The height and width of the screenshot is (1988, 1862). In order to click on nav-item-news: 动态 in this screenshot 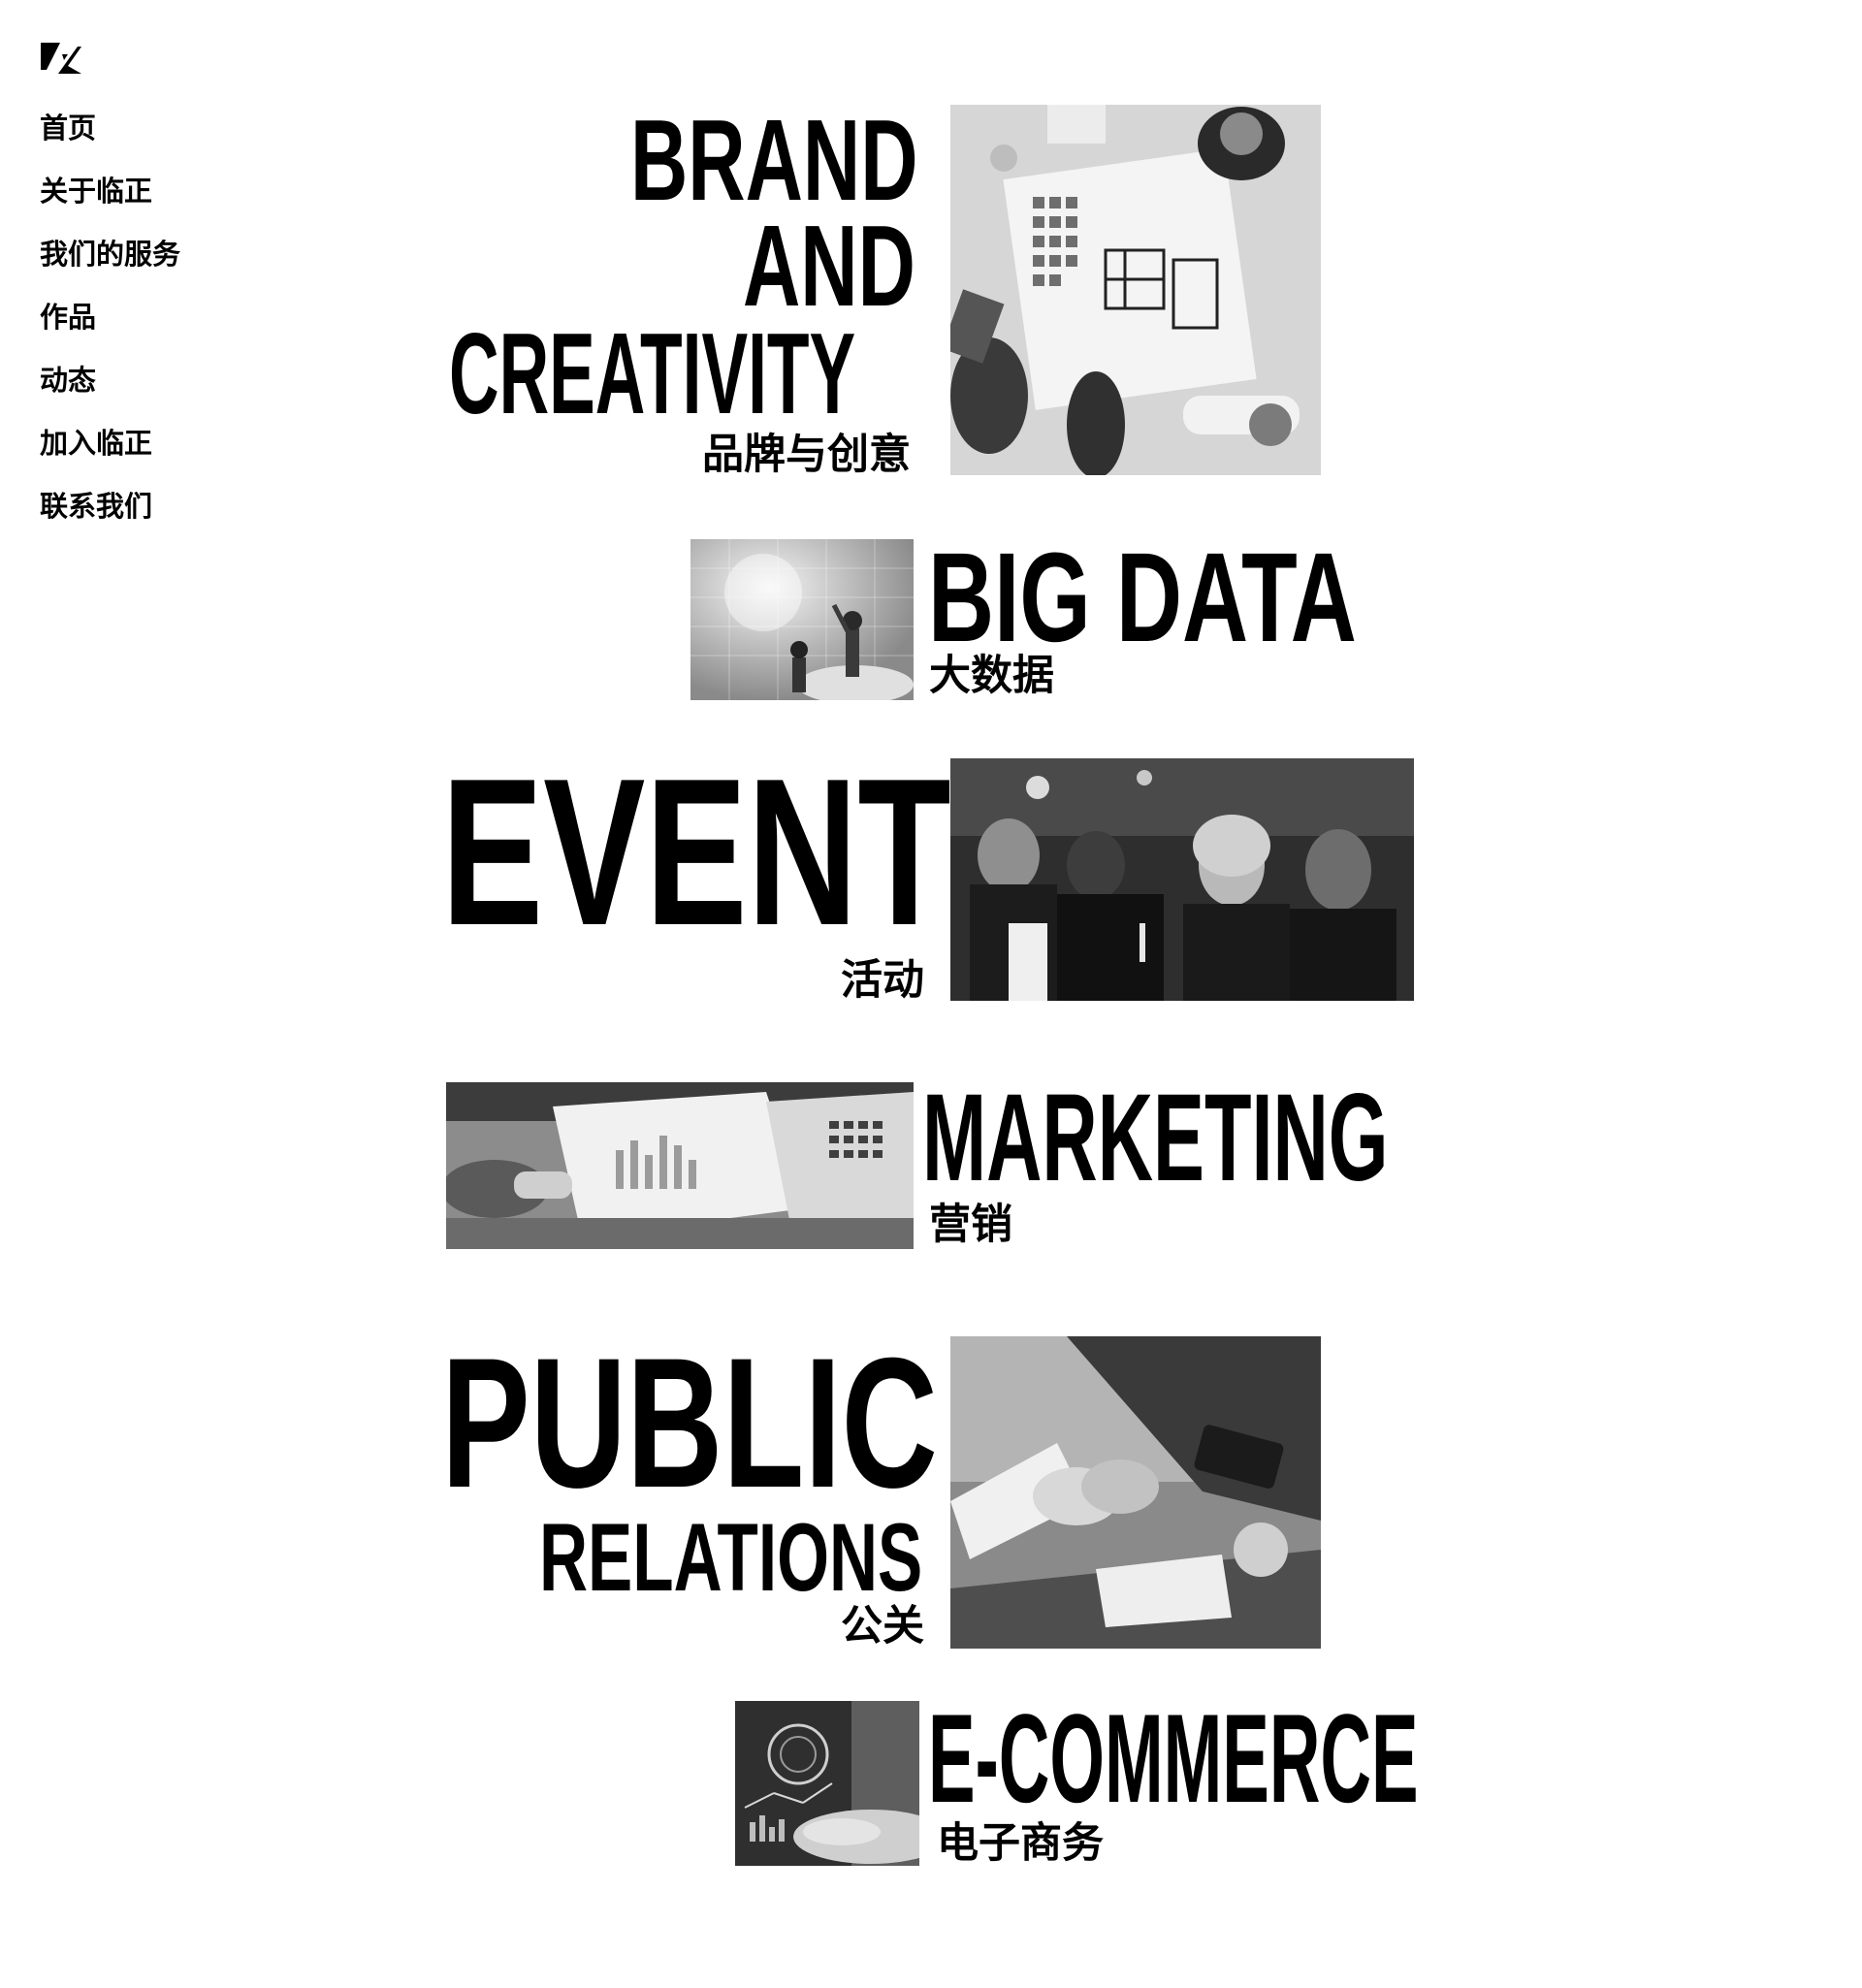, I will do `click(69, 380)`.